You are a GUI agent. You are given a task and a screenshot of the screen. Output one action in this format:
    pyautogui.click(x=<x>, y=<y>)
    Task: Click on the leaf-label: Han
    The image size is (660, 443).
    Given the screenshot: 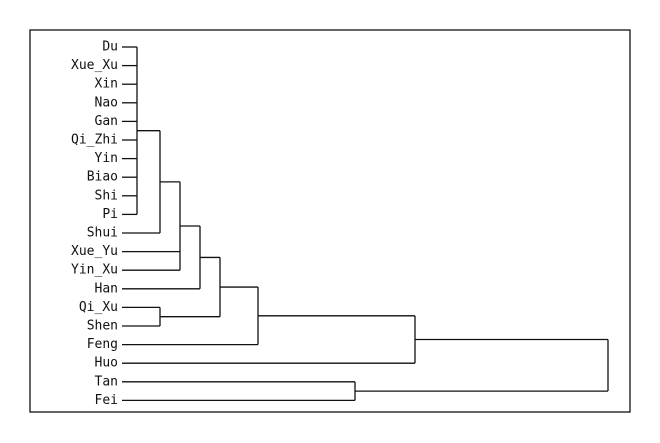 What is the action you would take?
    pyautogui.click(x=106, y=288)
    